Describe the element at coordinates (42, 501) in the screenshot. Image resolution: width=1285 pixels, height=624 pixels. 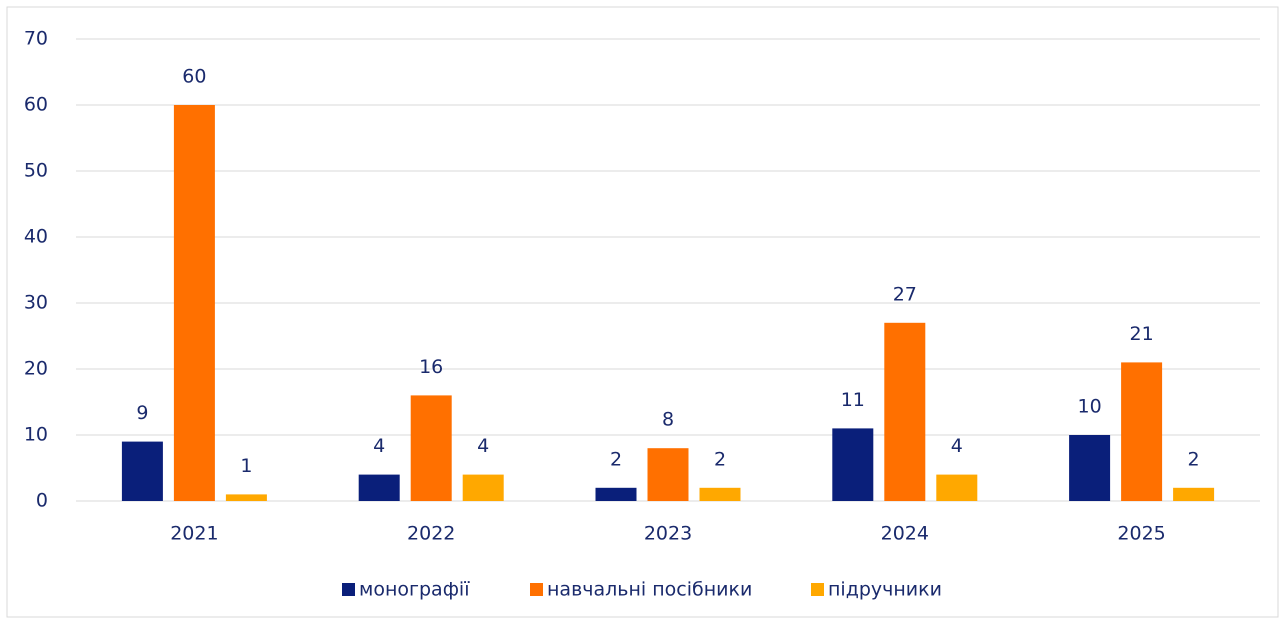
I see `y-tick-label: 0` at that location.